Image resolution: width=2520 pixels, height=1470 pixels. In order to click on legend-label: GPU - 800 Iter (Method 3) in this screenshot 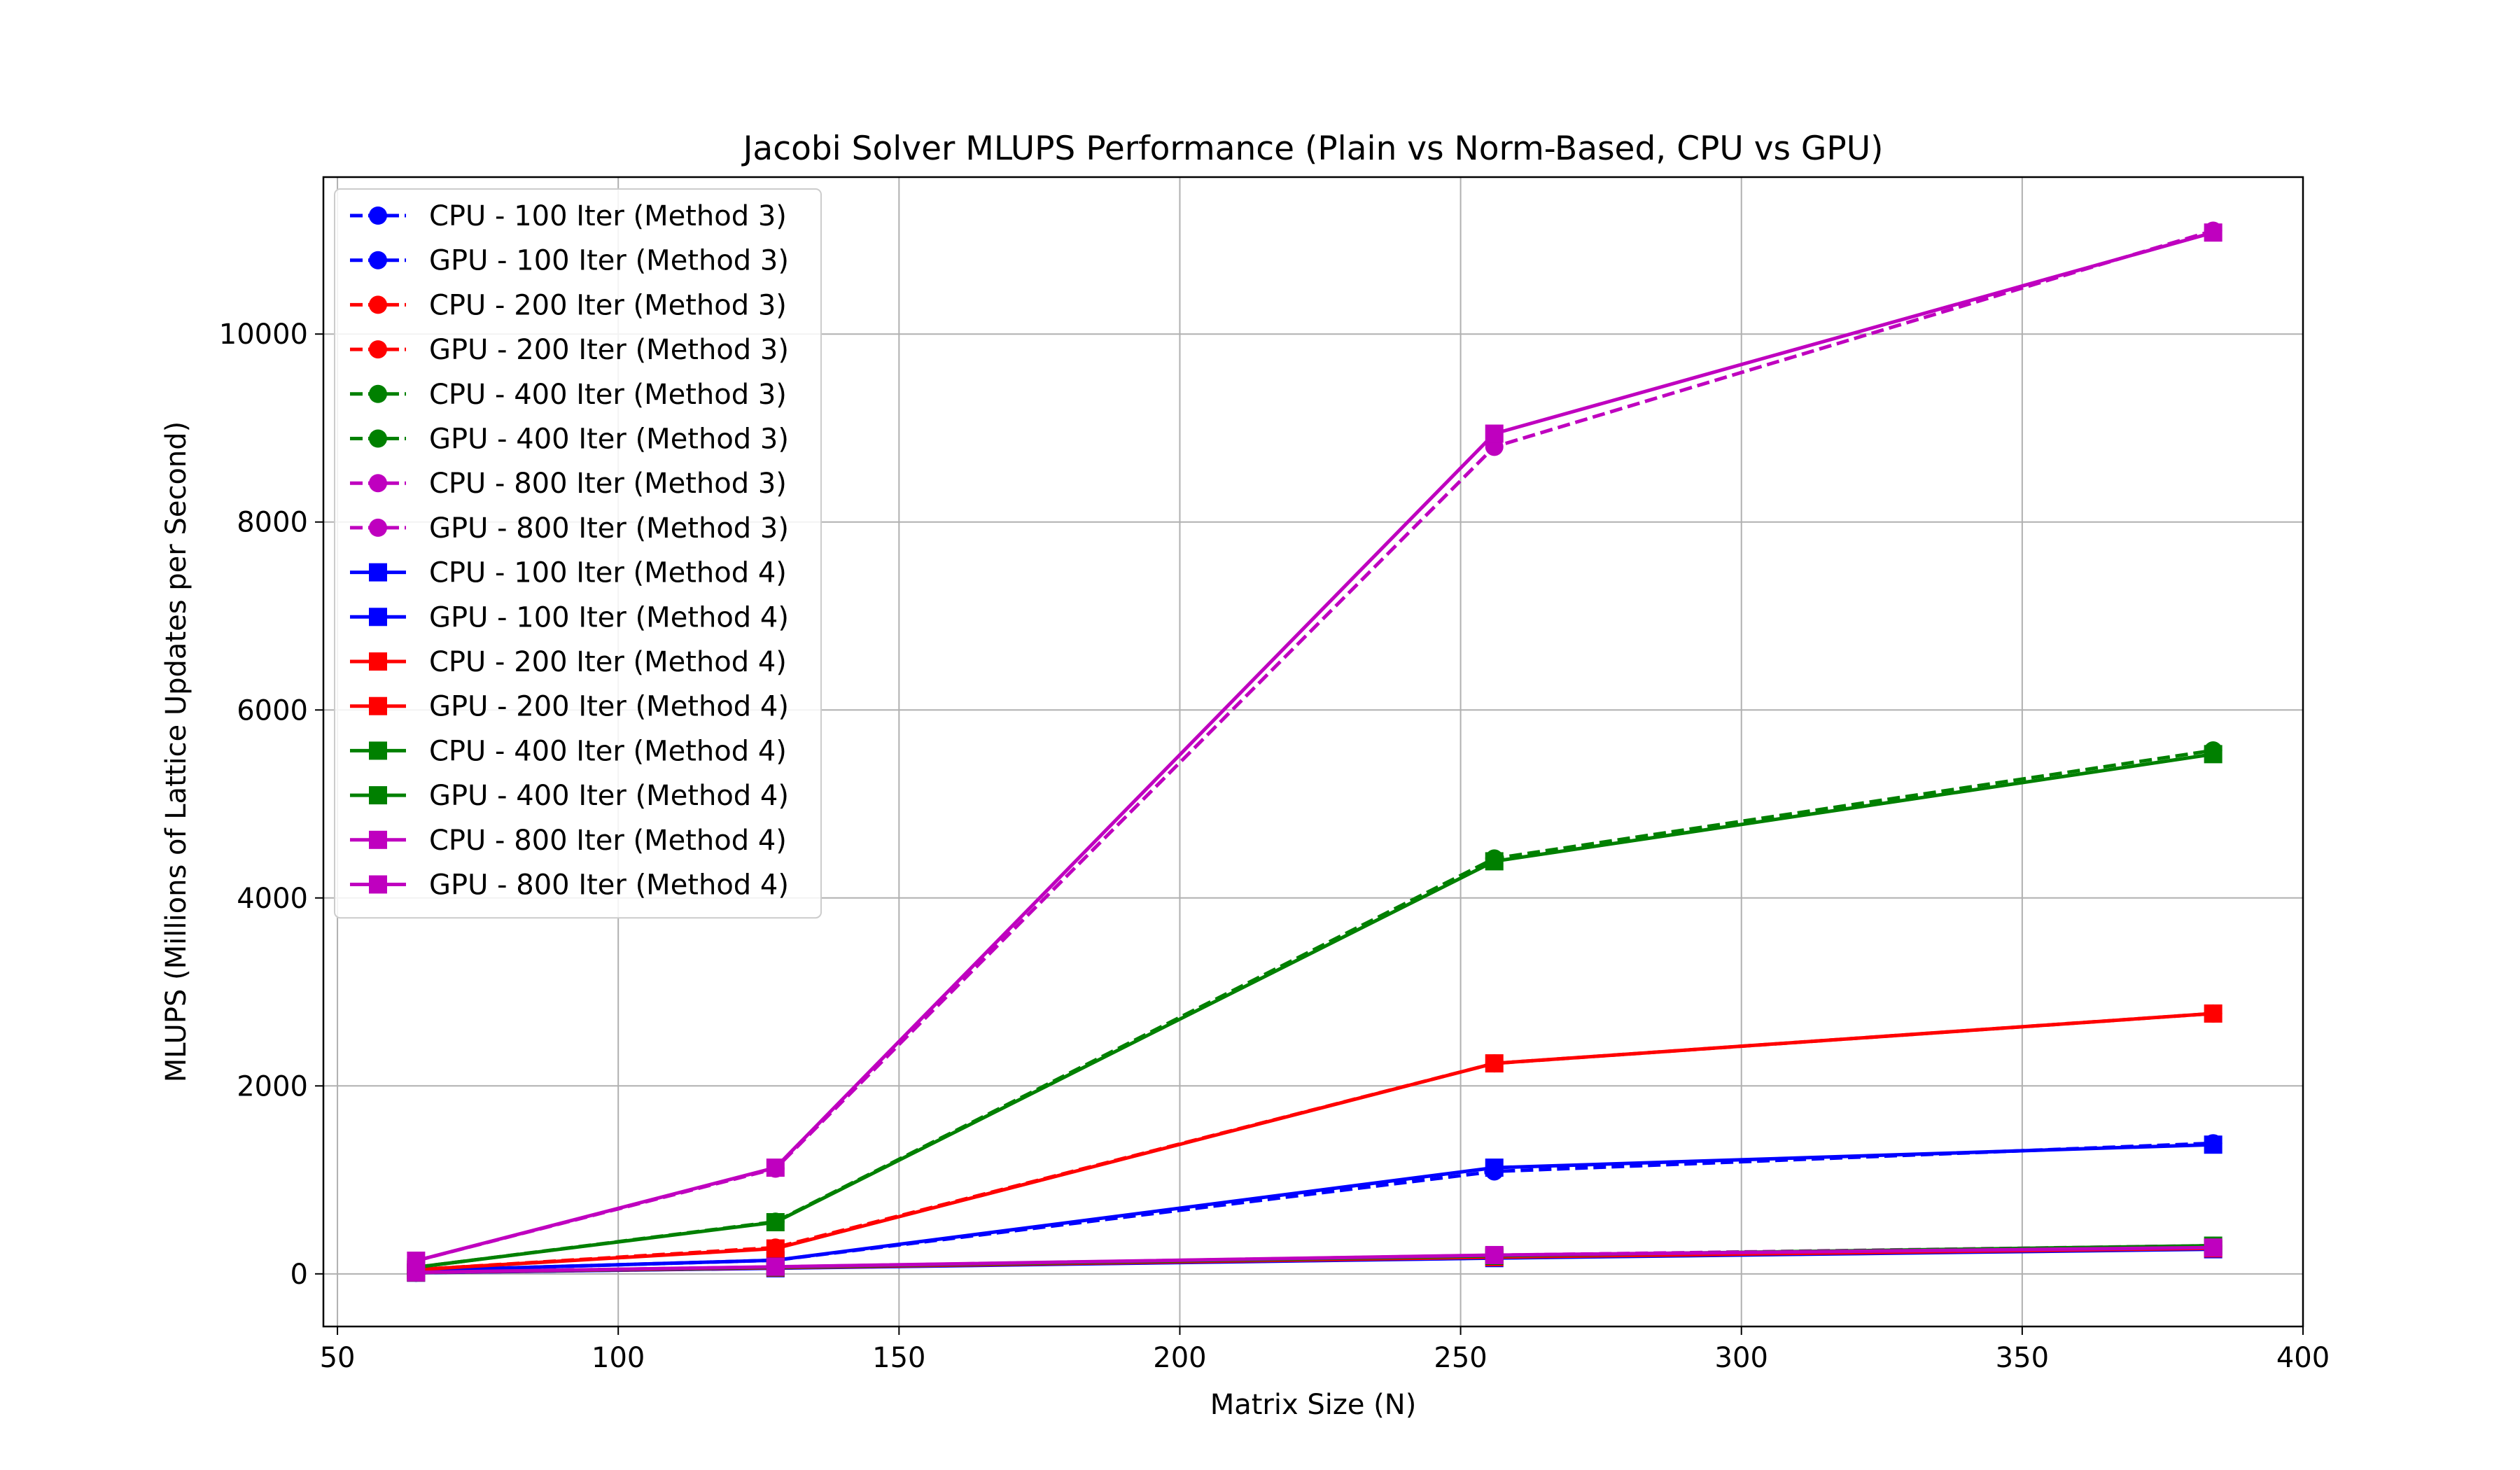, I will do `click(609, 528)`.